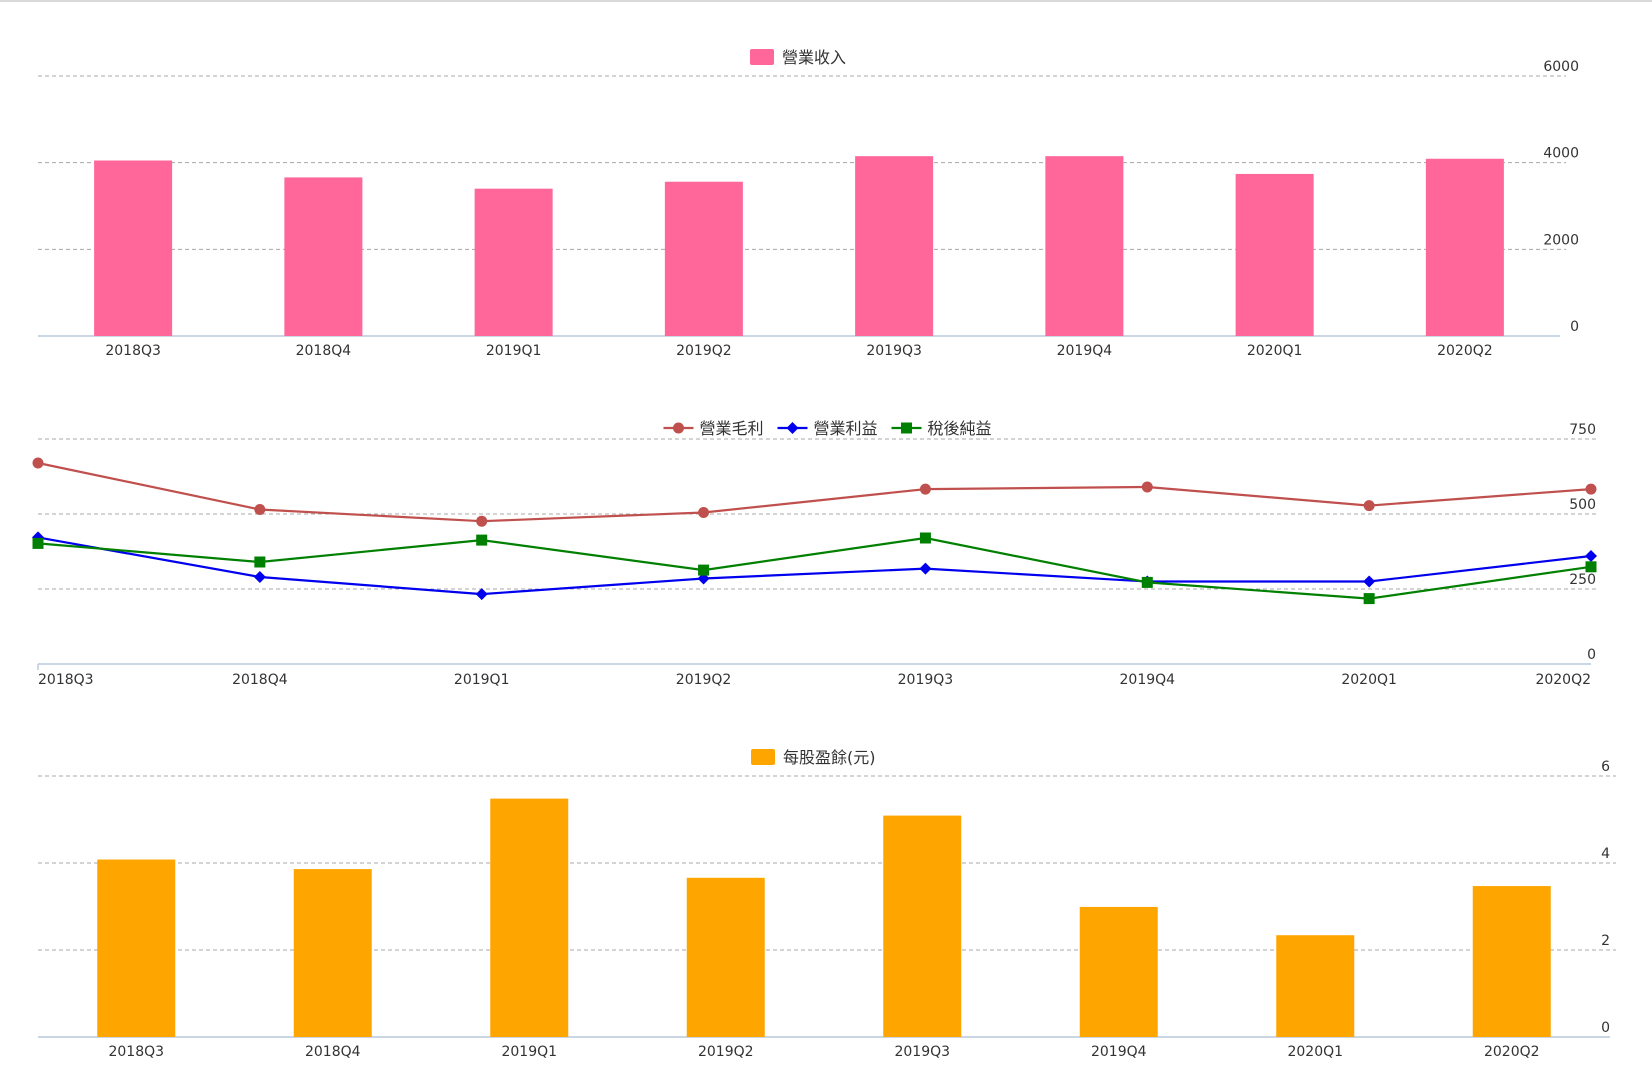 The height and width of the screenshot is (1084, 1652). Describe the element at coordinates (829, 757) in the screenshot. I see `legend-label: 每股盈餘(元)` at that location.